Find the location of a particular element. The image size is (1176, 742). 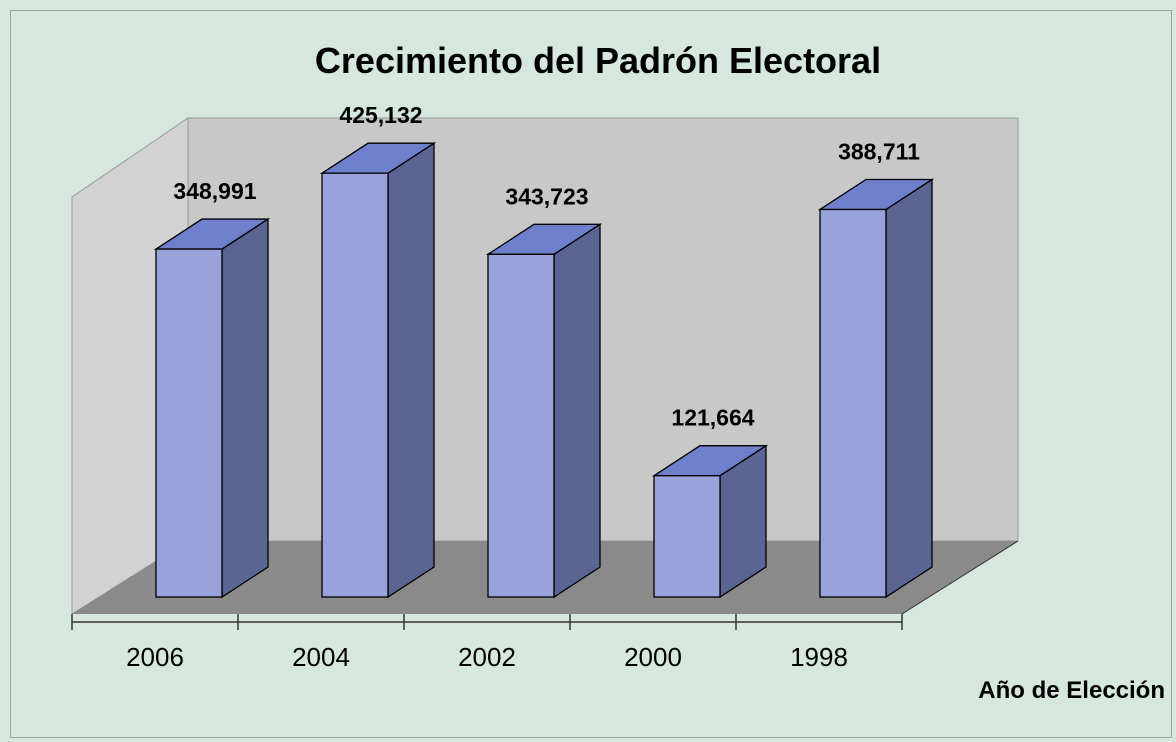

data-label: 388,711 is located at coordinates (879, 151).